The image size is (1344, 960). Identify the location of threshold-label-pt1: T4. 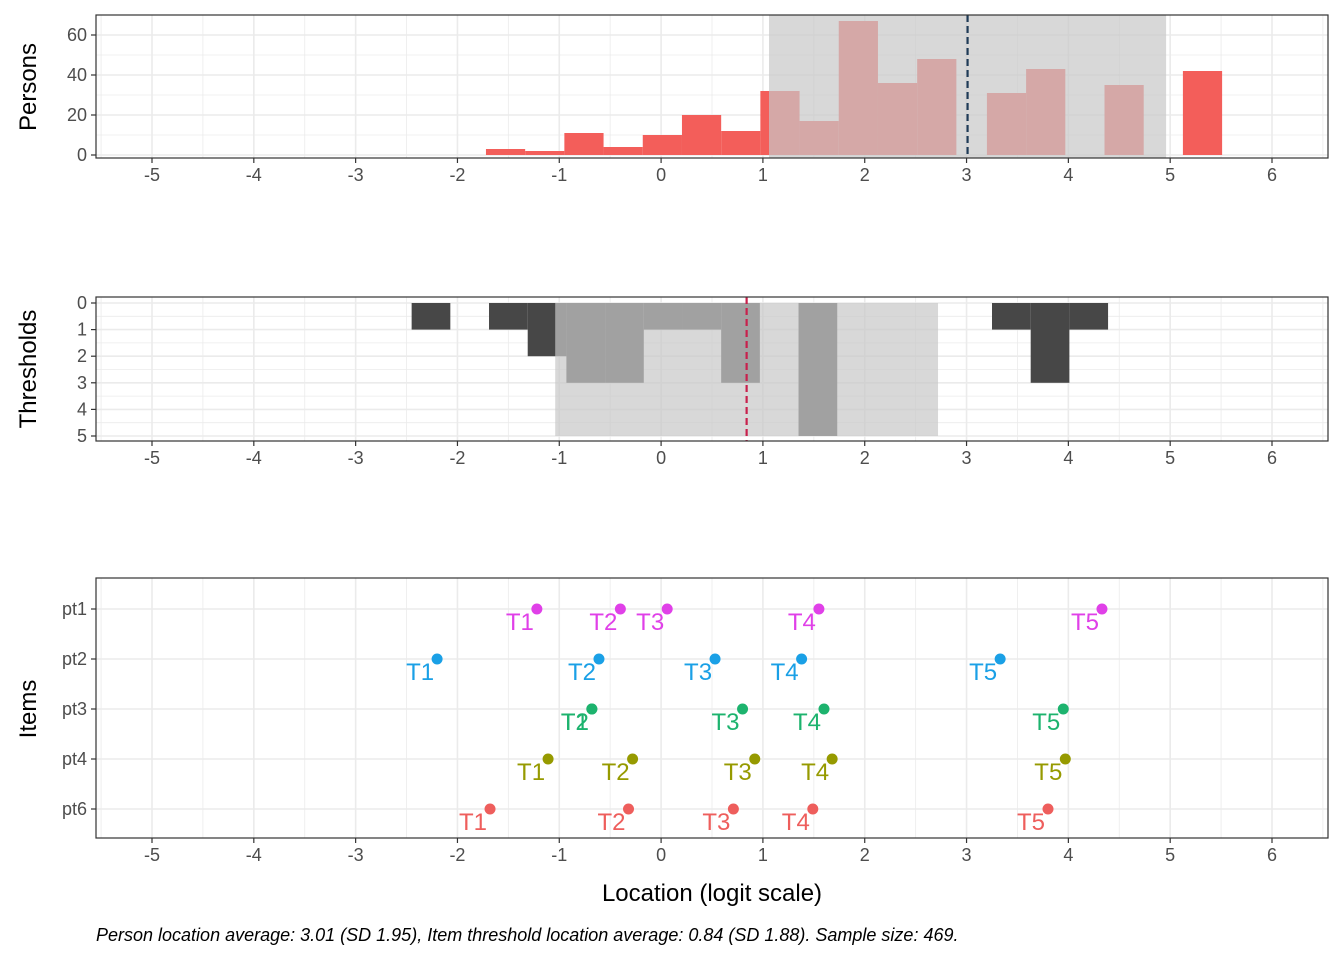
(802, 622).